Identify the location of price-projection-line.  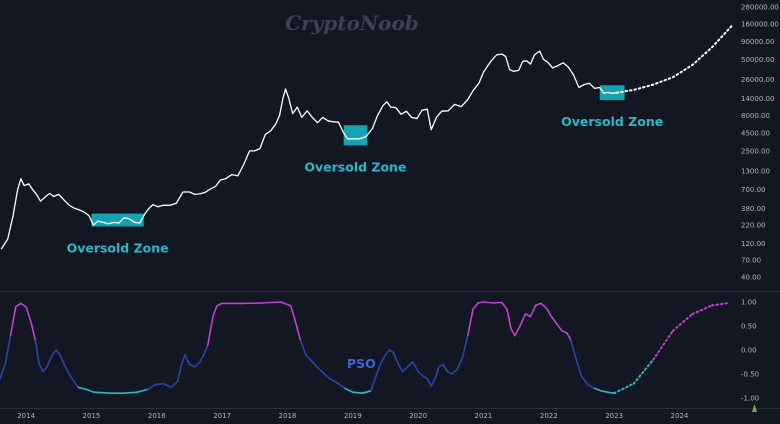
(674, 59).